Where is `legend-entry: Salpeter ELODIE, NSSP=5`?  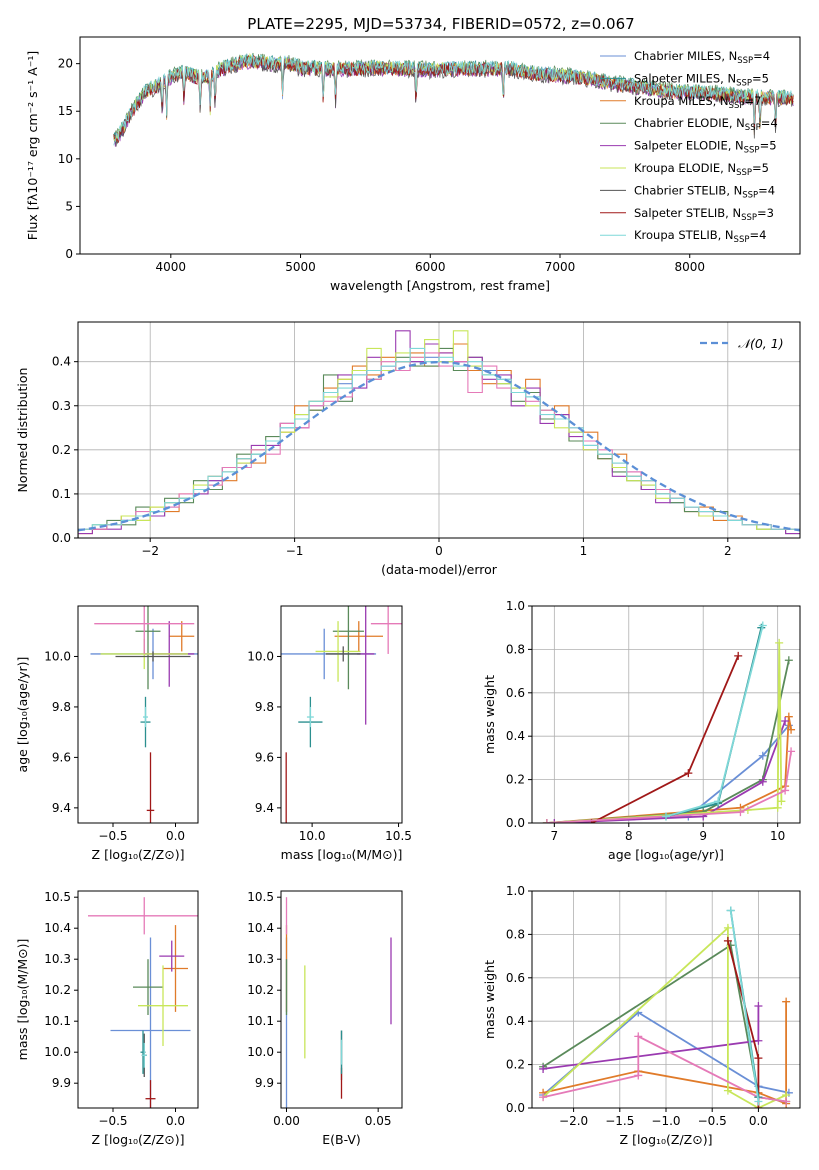 legend-entry: Salpeter ELODIE, NSSP=5 is located at coordinates (705, 147).